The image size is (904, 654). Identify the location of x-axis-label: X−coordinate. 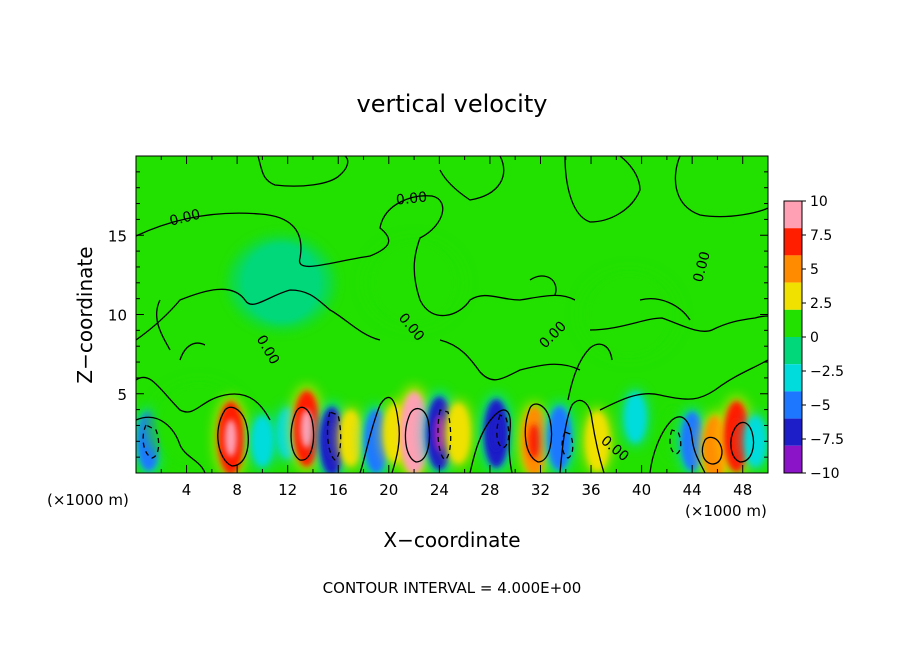
(451, 540).